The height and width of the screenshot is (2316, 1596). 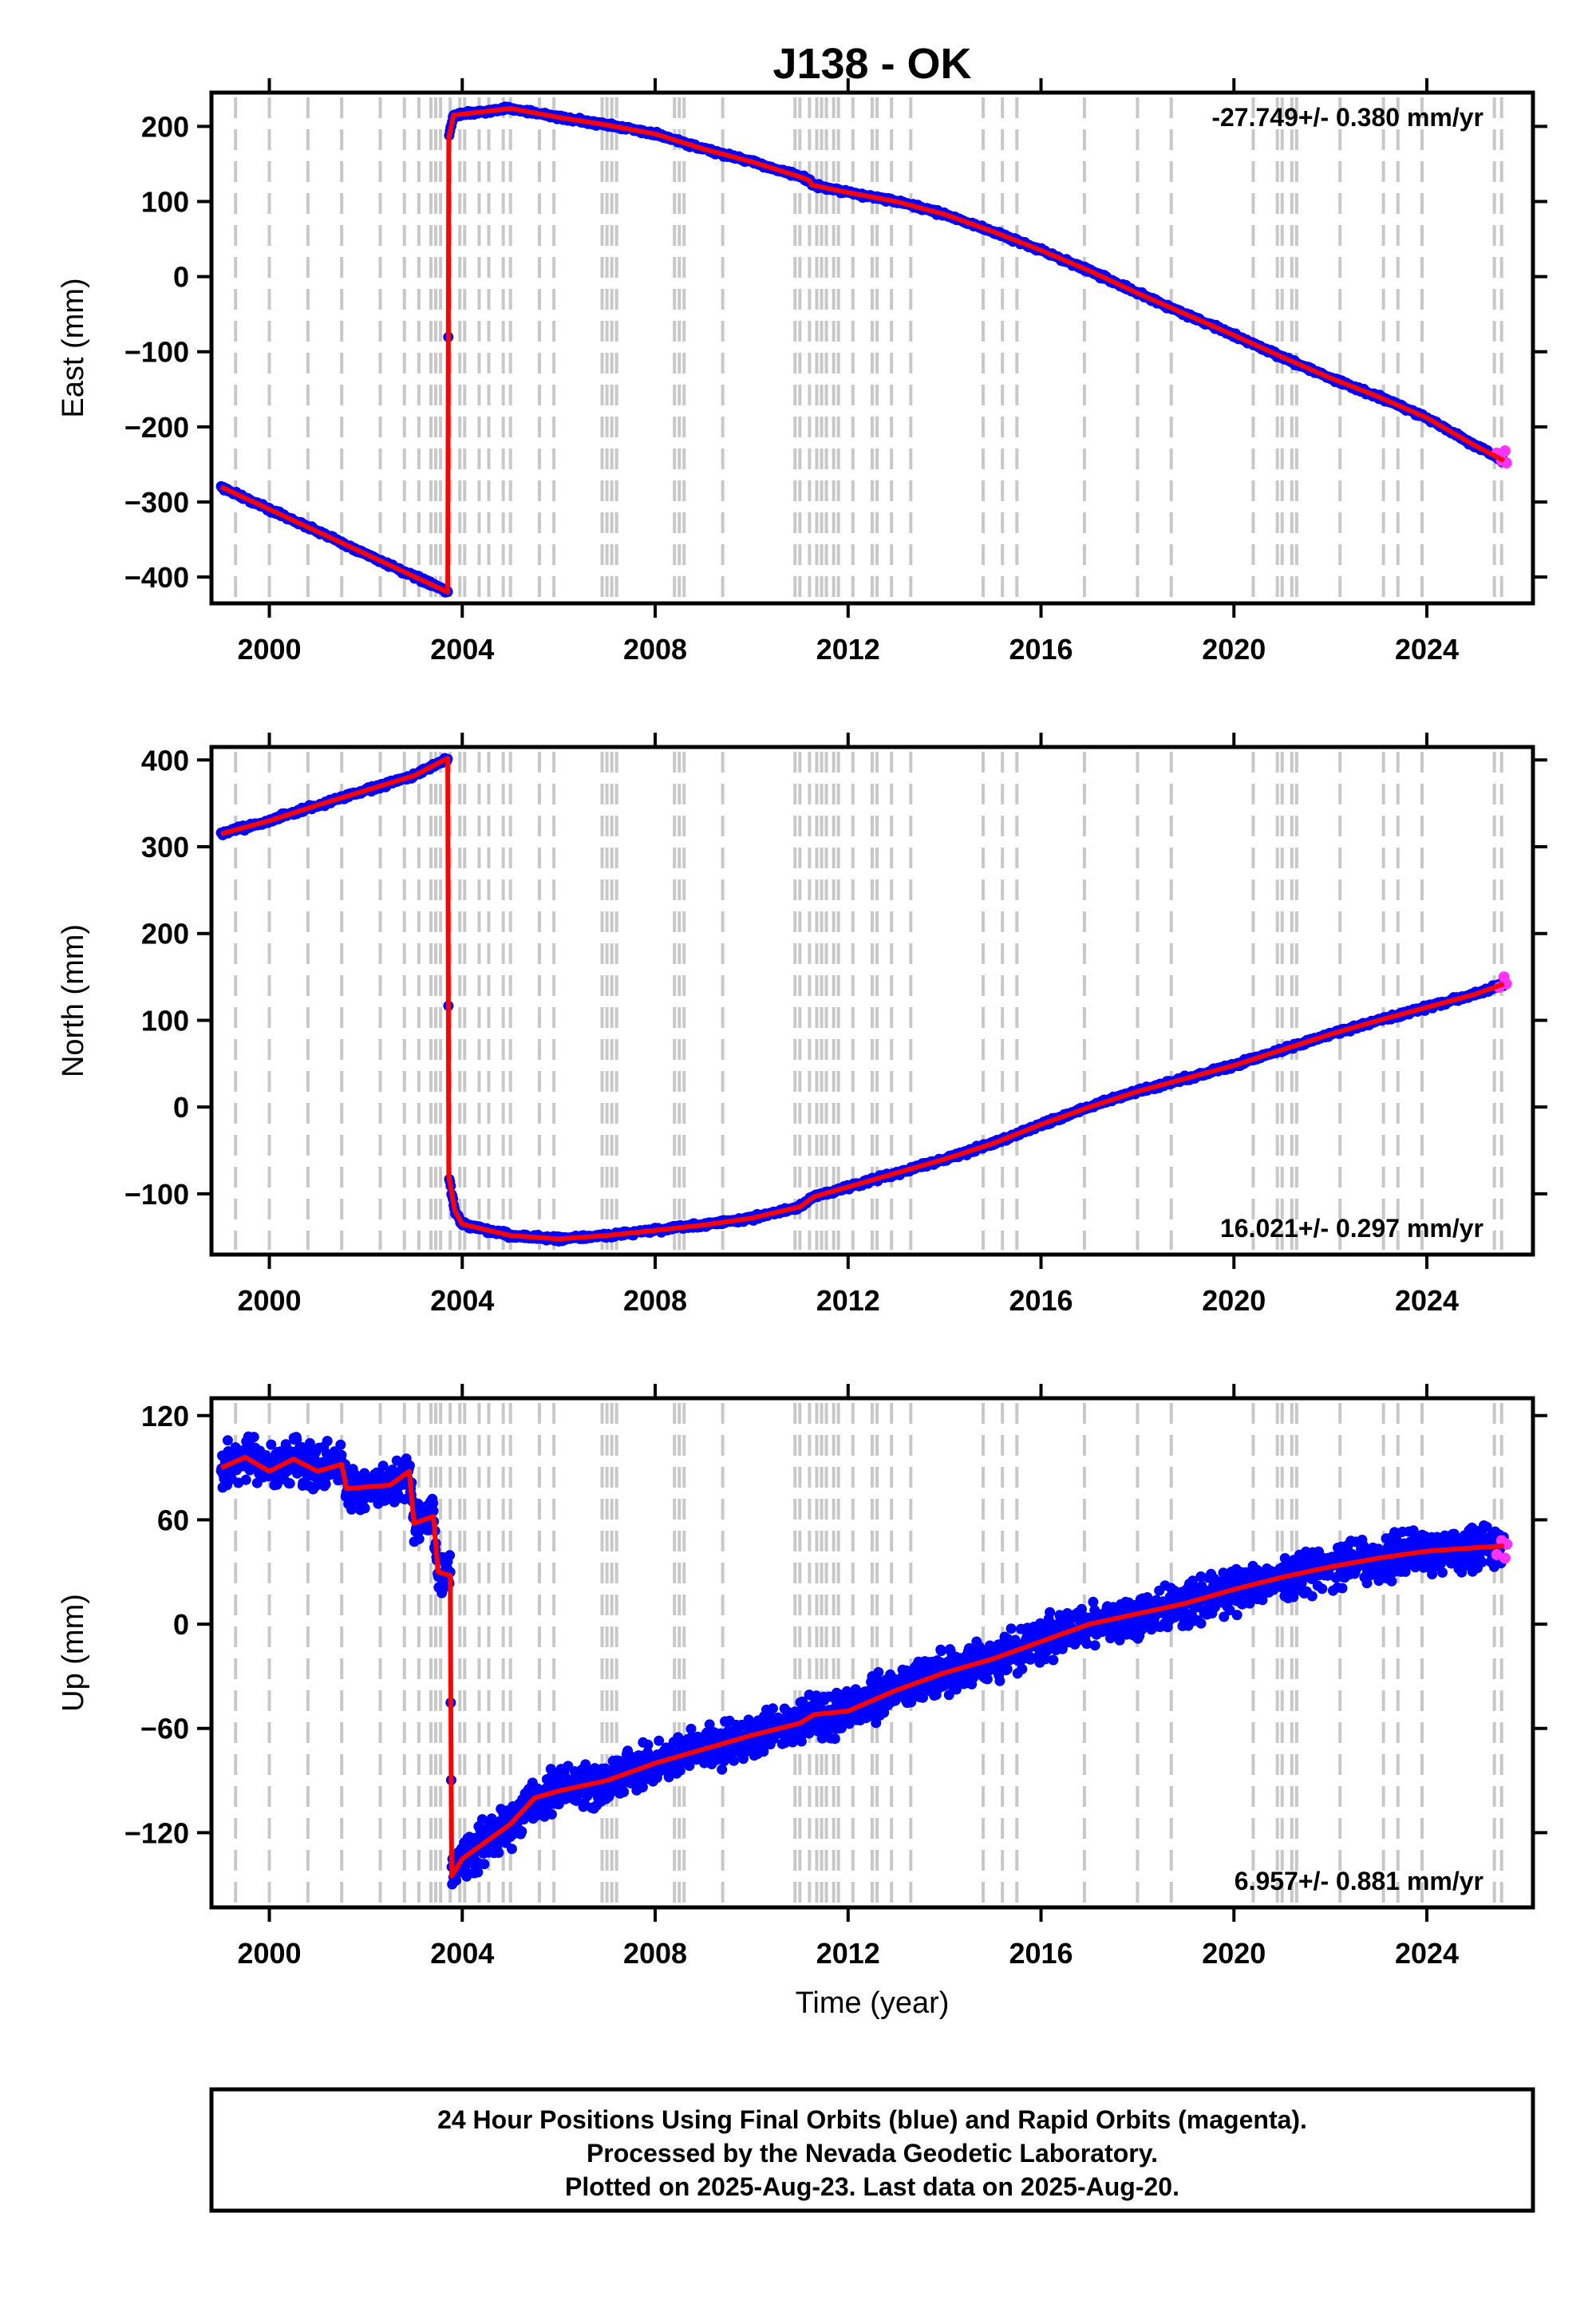 I want to click on y-tick-label: −400, so click(x=156, y=577).